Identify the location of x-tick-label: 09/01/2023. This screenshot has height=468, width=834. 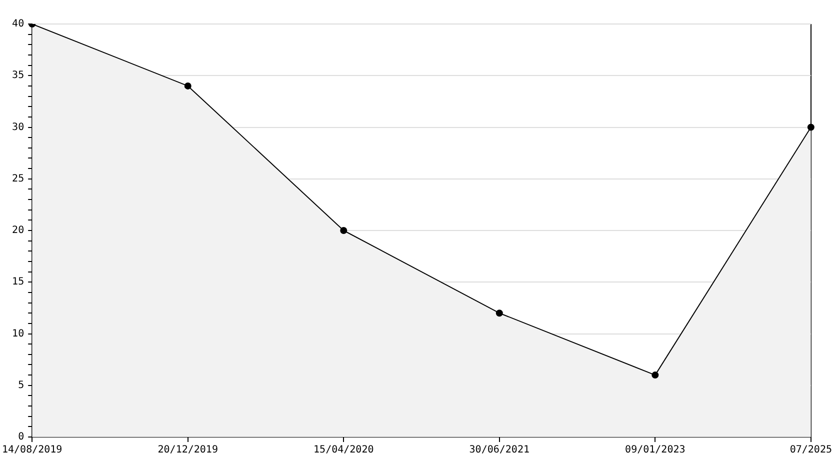
(655, 450).